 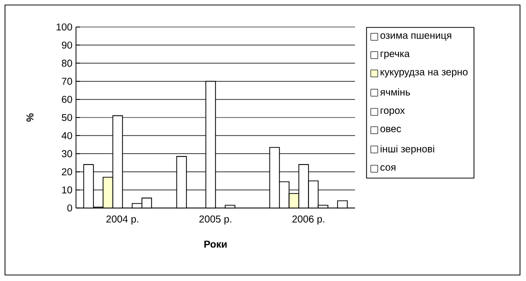 I want to click on y-tick-label: 100, so click(x=64, y=27).